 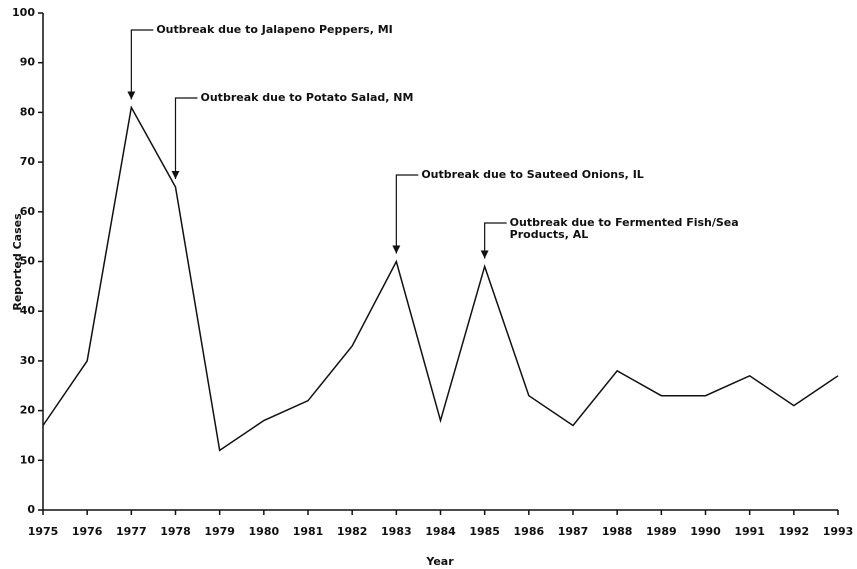 What do you see at coordinates (573, 531) in the screenshot?
I see `x-tick-label: 1987` at bounding box center [573, 531].